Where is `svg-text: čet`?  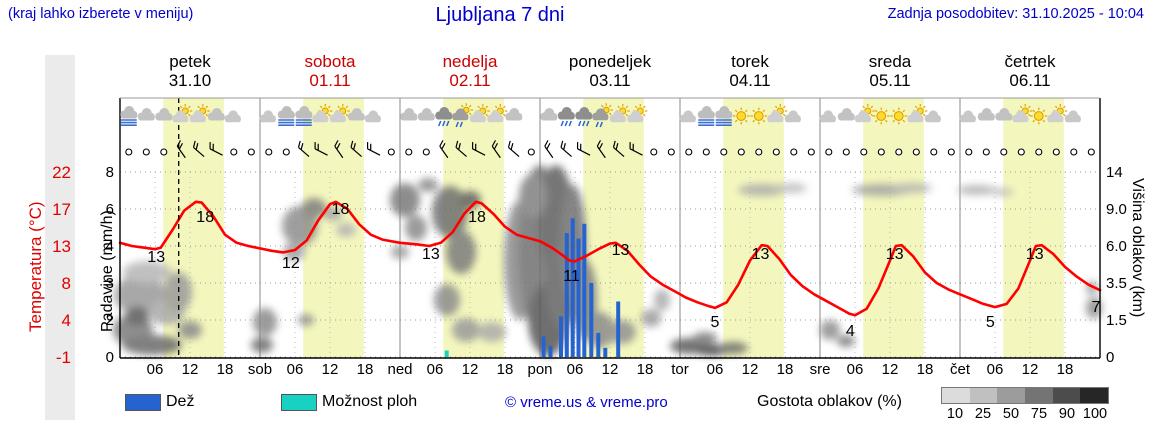
svg-text: čet is located at coordinates (960, 369).